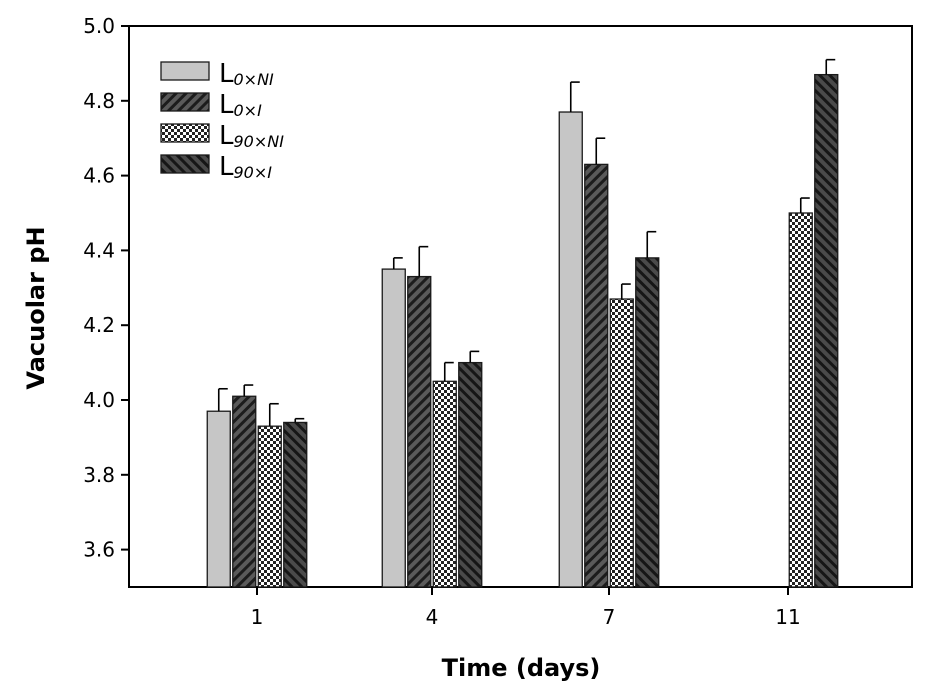  I want to click on x-tick-label: 7, so click(609, 617).